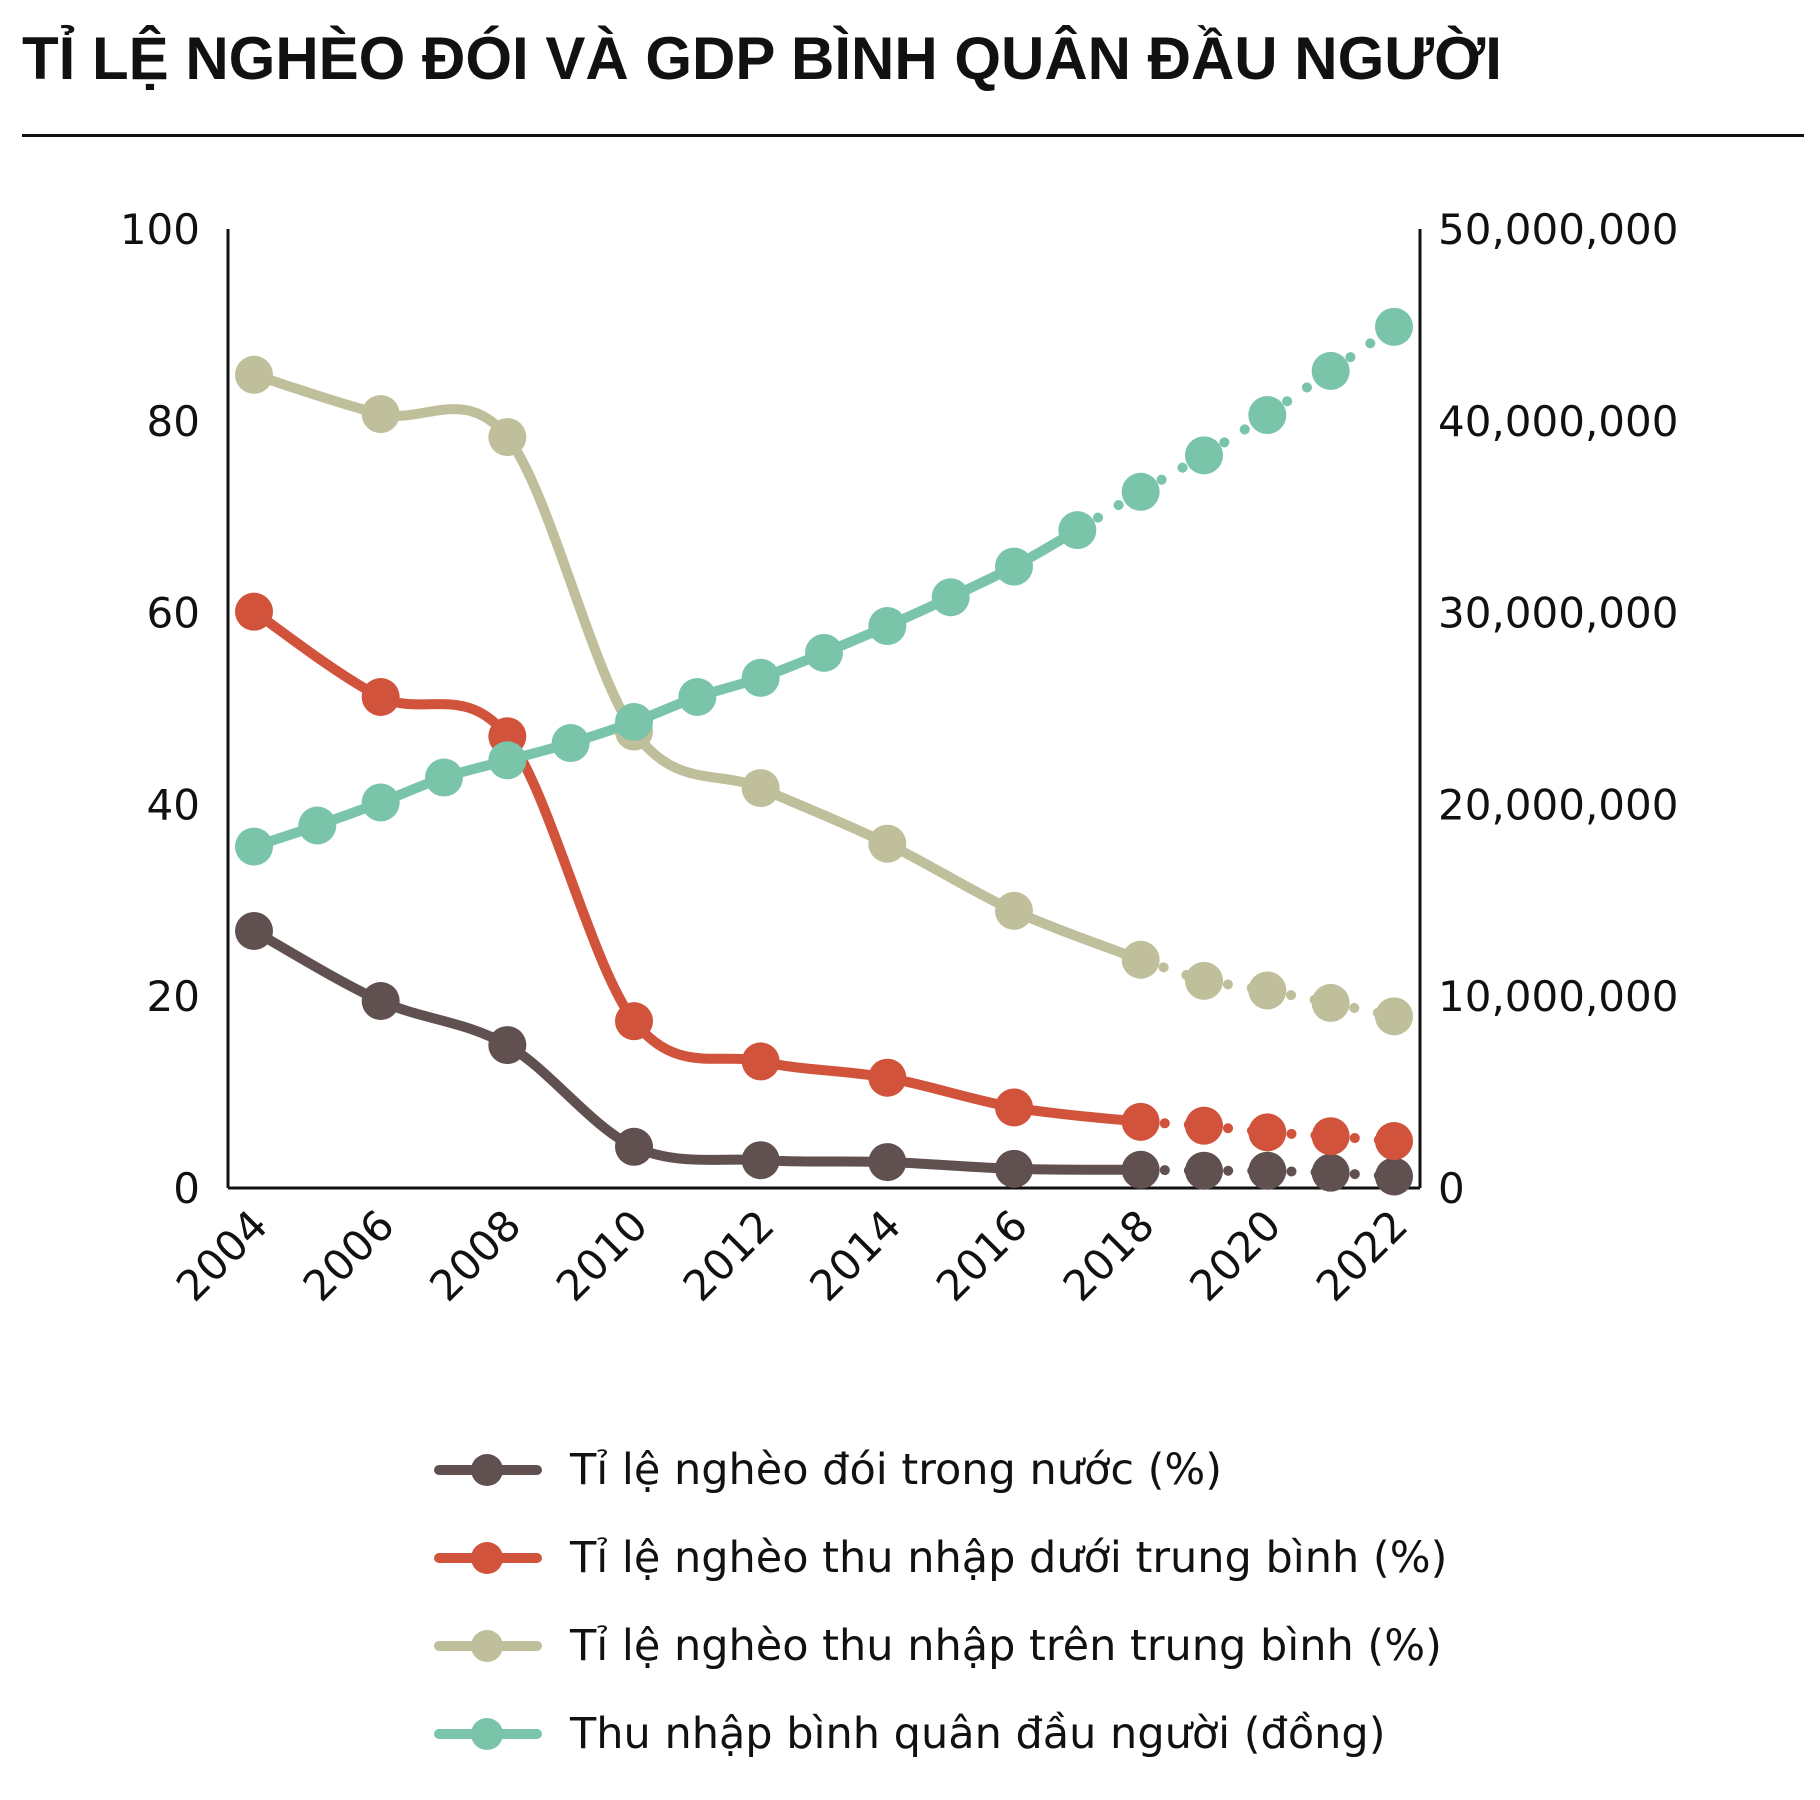  What do you see at coordinates (222, 1255) in the screenshot?
I see `x-tick-label: 2004` at bounding box center [222, 1255].